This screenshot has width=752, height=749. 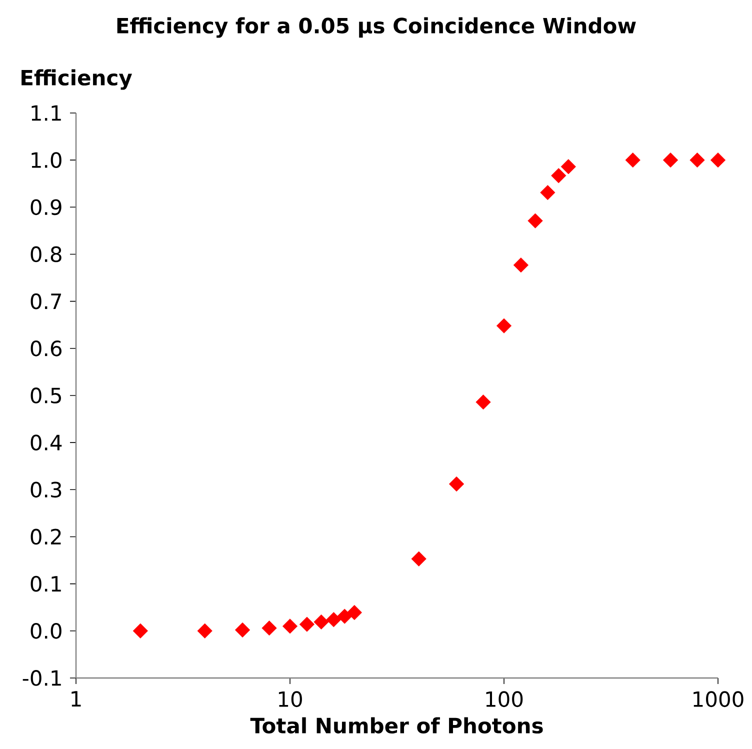 What do you see at coordinates (45, 584) in the screenshot?
I see `y-tick-label: 0.1` at bounding box center [45, 584].